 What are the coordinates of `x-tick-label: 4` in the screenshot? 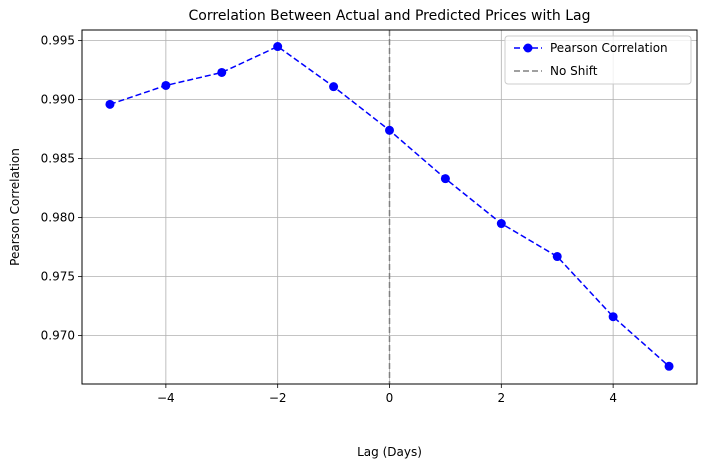 It's located at (613, 398).